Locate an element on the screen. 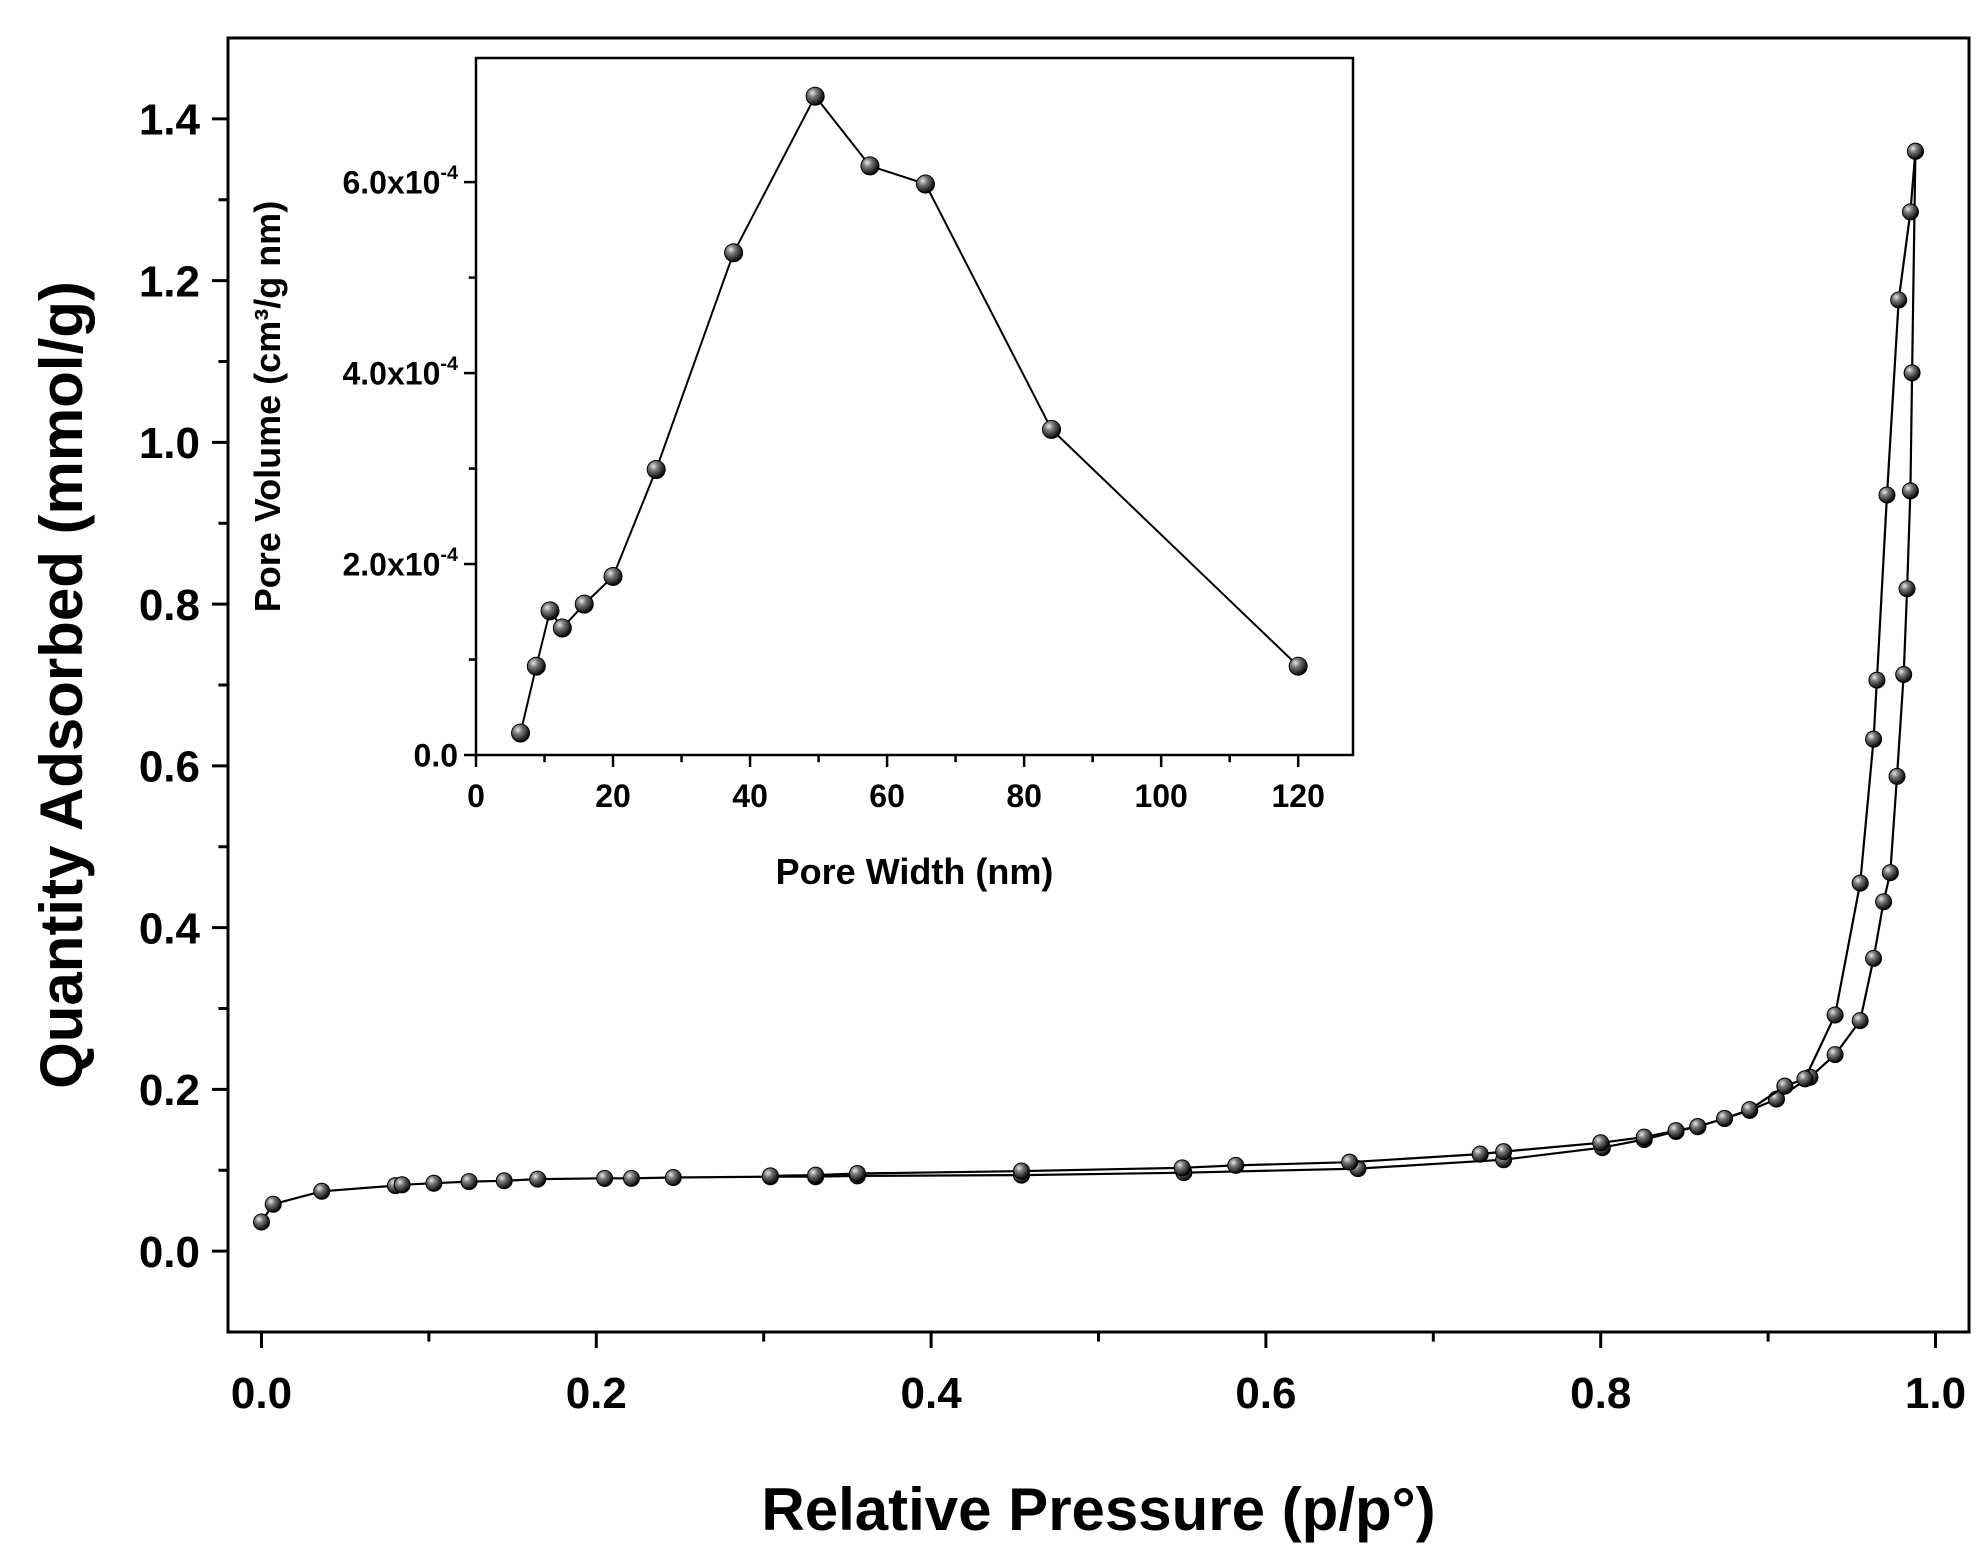 The image size is (1984, 1562). y-tick-label-text: 1.2 is located at coordinates (169, 281).